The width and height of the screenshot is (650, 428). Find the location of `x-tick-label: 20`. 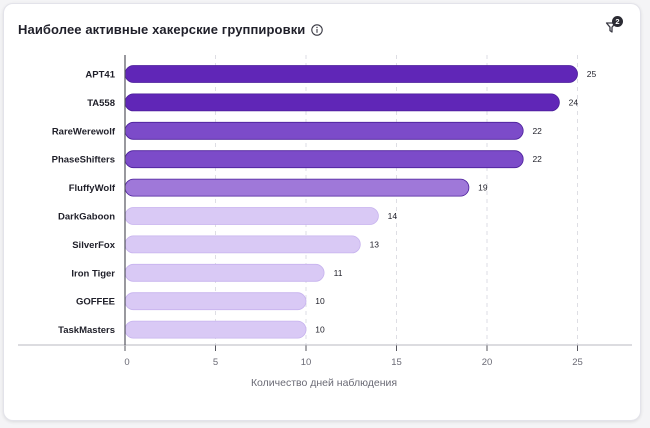

x-tick-label: 20 is located at coordinates (487, 362).